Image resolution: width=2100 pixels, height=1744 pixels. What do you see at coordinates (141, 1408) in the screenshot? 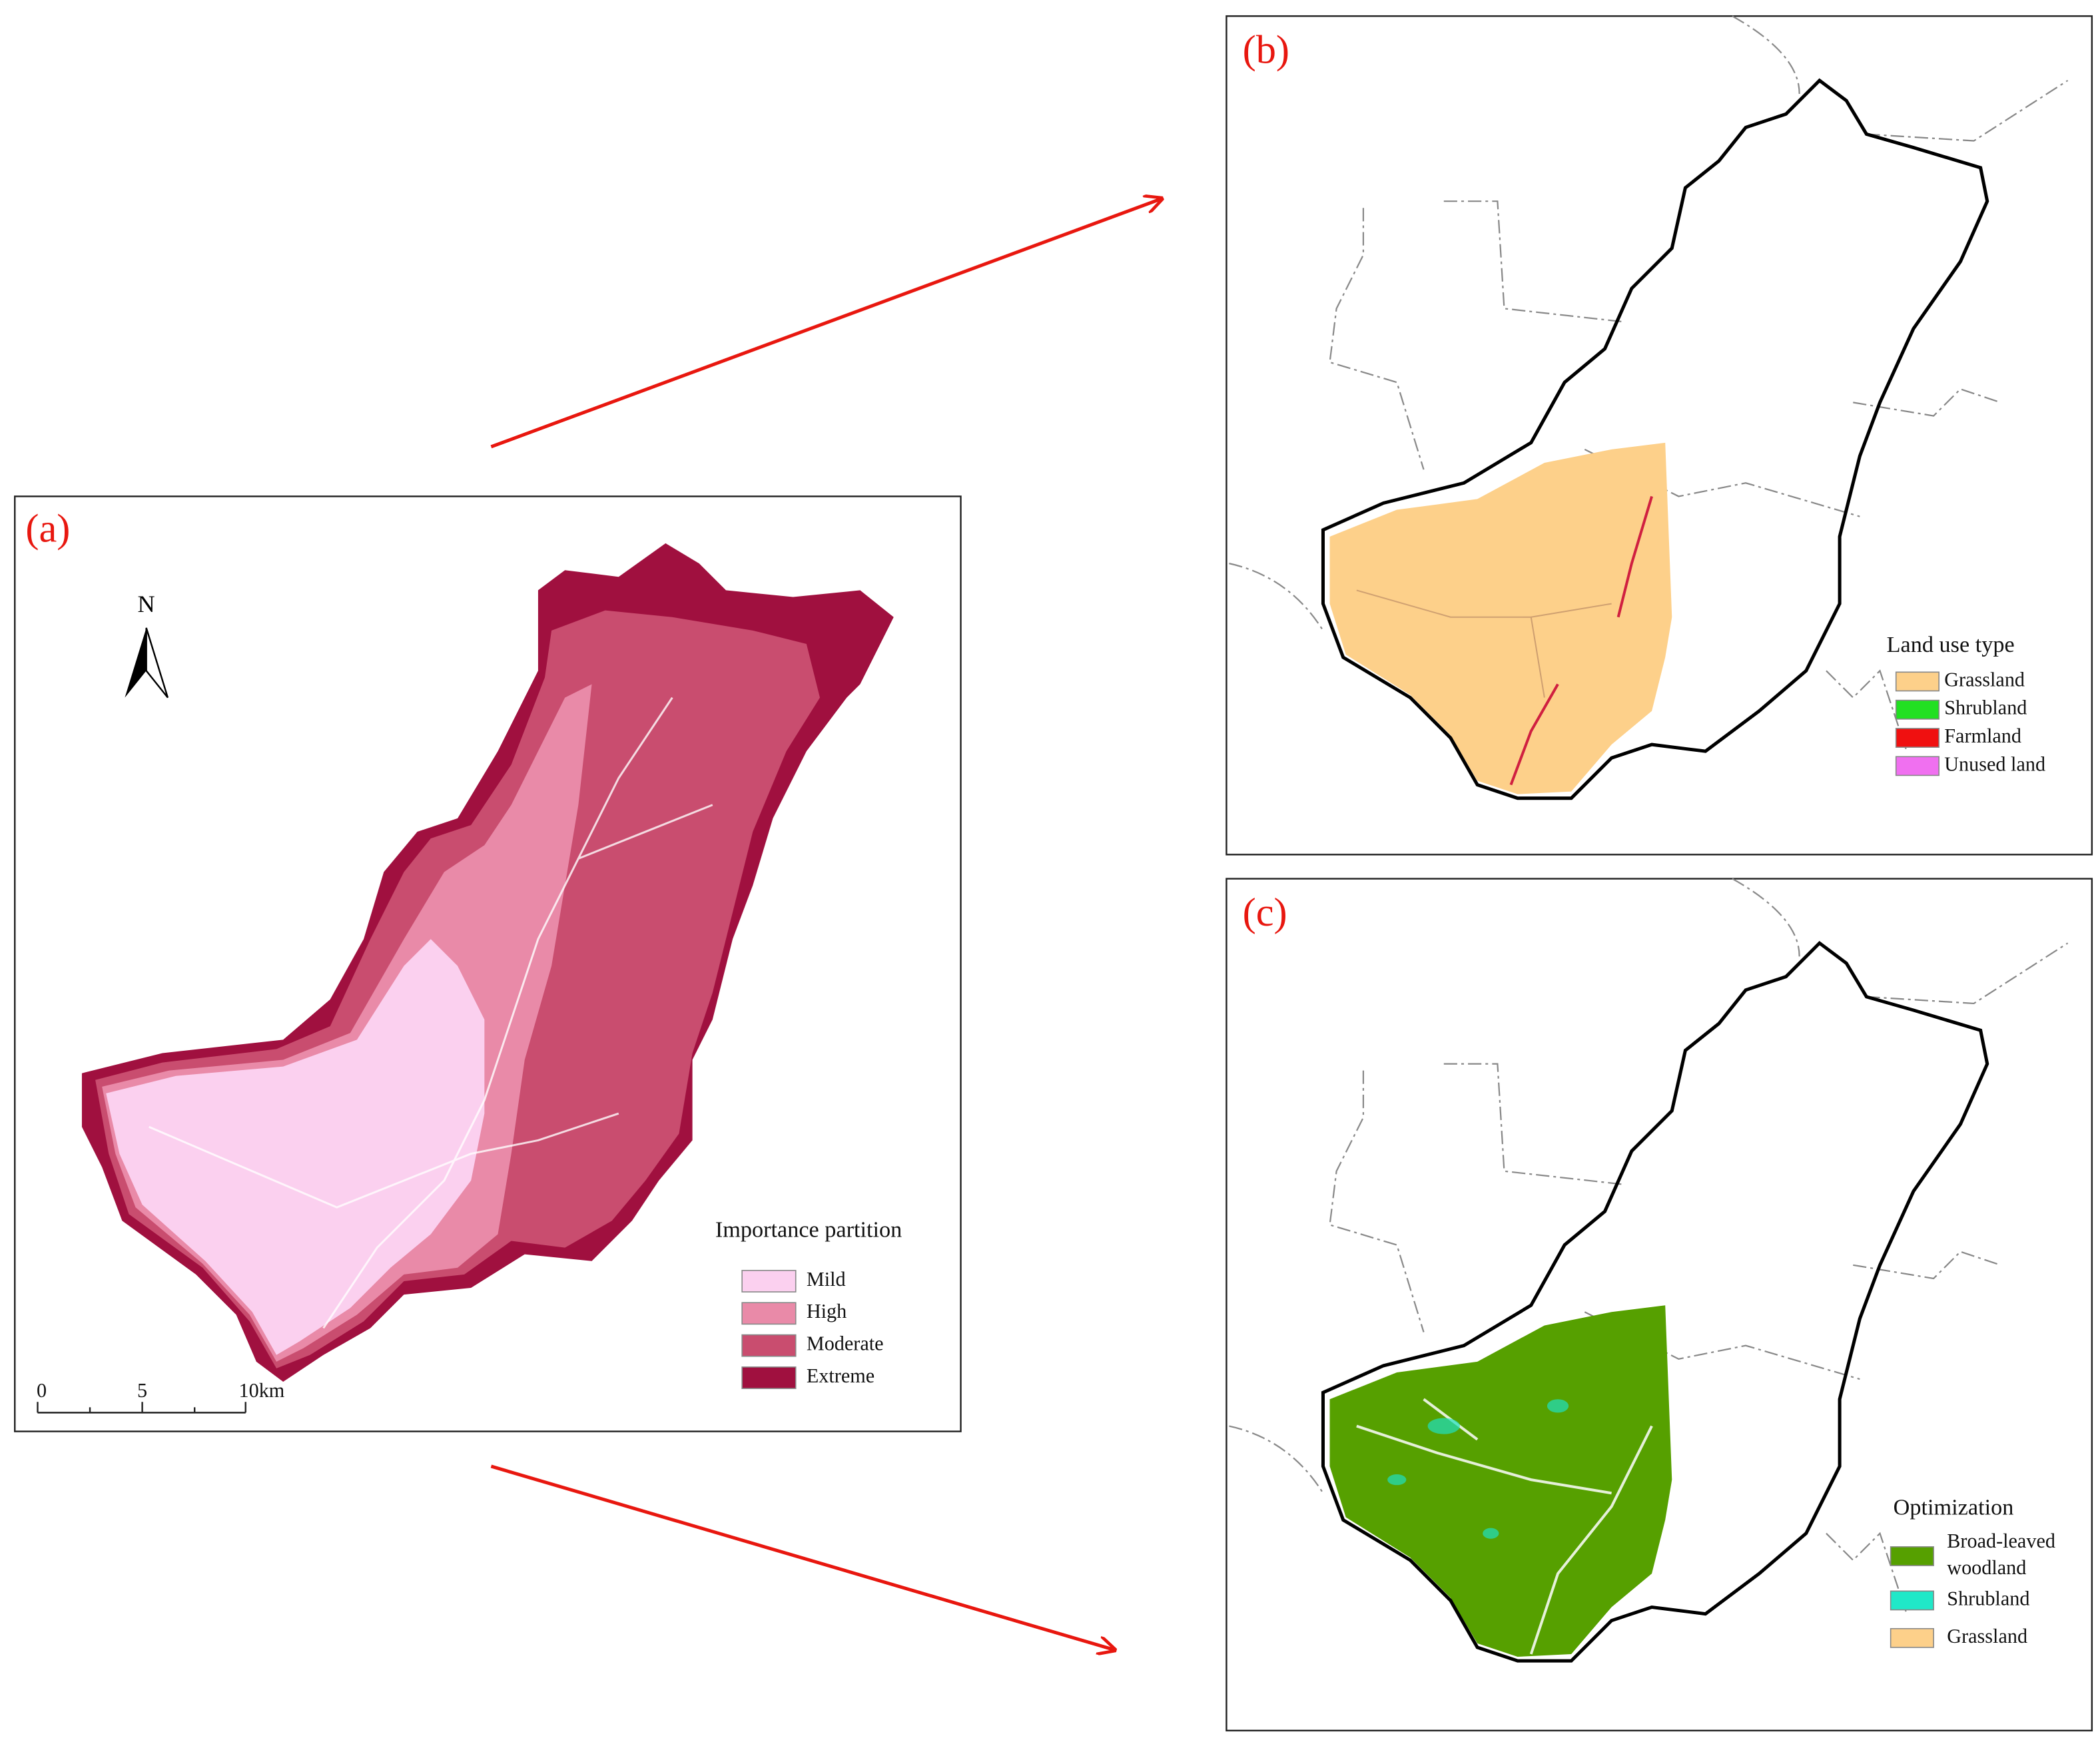
I see `scale-bar` at bounding box center [141, 1408].